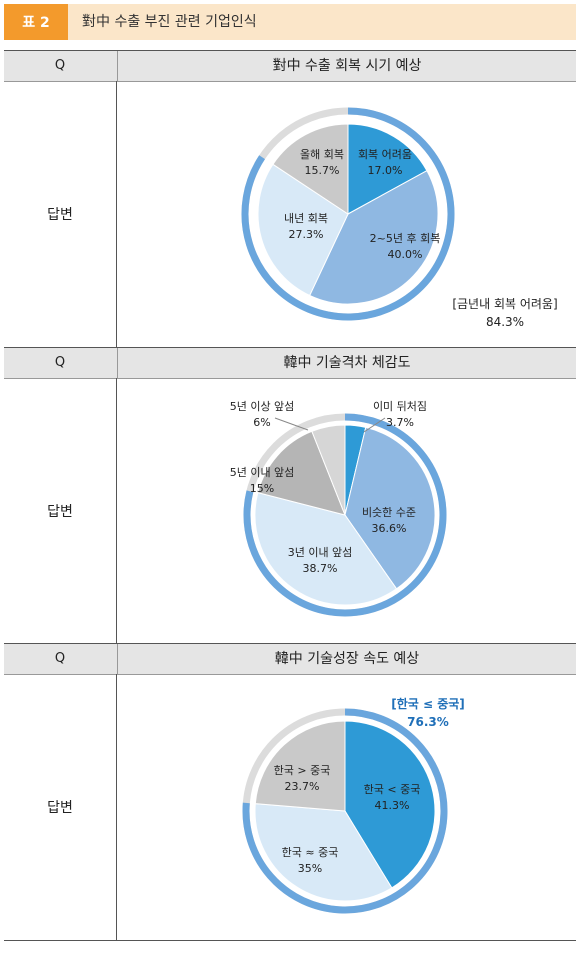 The width and height of the screenshot is (586, 955). Describe the element at coordinates (346, 659) in the screenshot. I see `question-text: 韓中 기술성장 속도 예상` at that location.